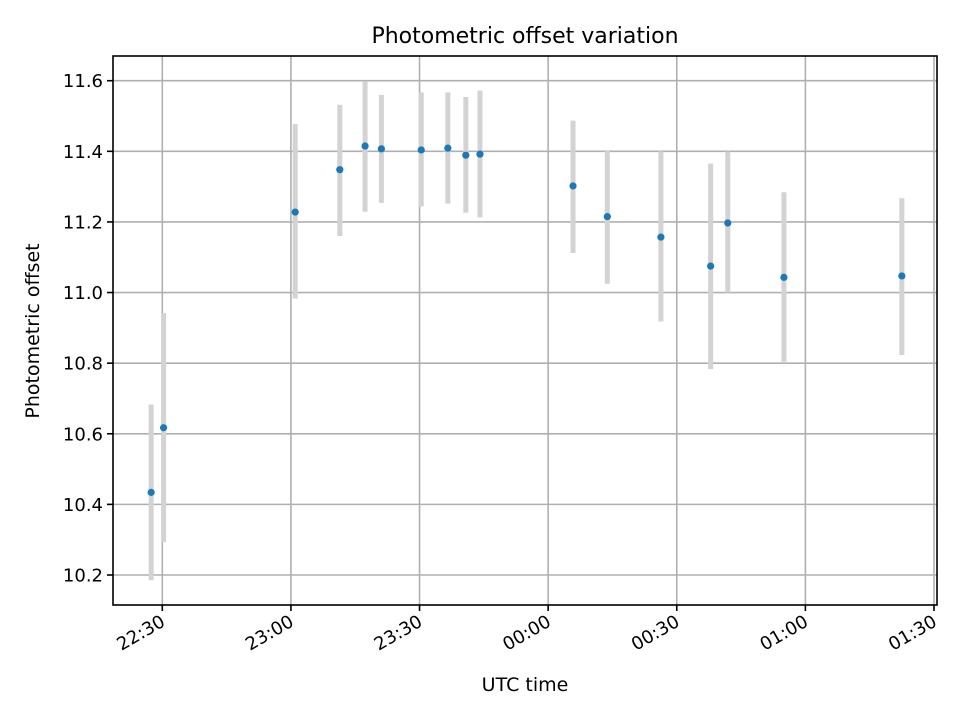 The image size is (960, 720). What do you see at coordinates (83, 222) in the screenshot?
I see `y-tick-label: 11.2` at bounding box center [83, 222].